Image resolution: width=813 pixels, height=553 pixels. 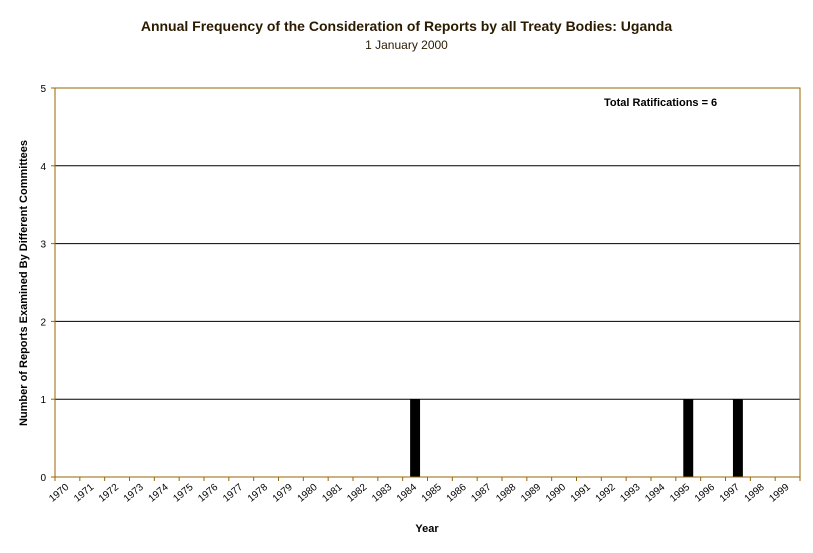 What do you see at coordinates (531, 493) in the screenshot?
I see `x-tick-label: 1989` at bounding box center [531, 493].